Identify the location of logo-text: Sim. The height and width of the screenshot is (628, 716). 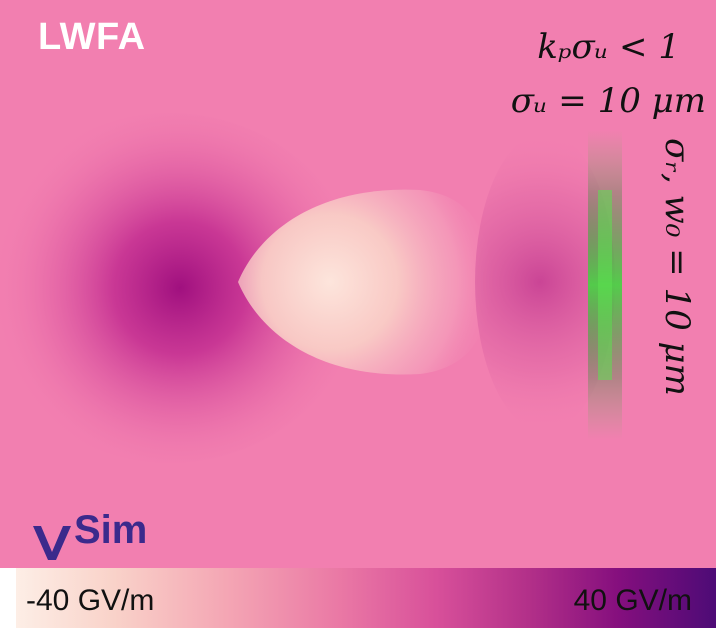
(111, 530).